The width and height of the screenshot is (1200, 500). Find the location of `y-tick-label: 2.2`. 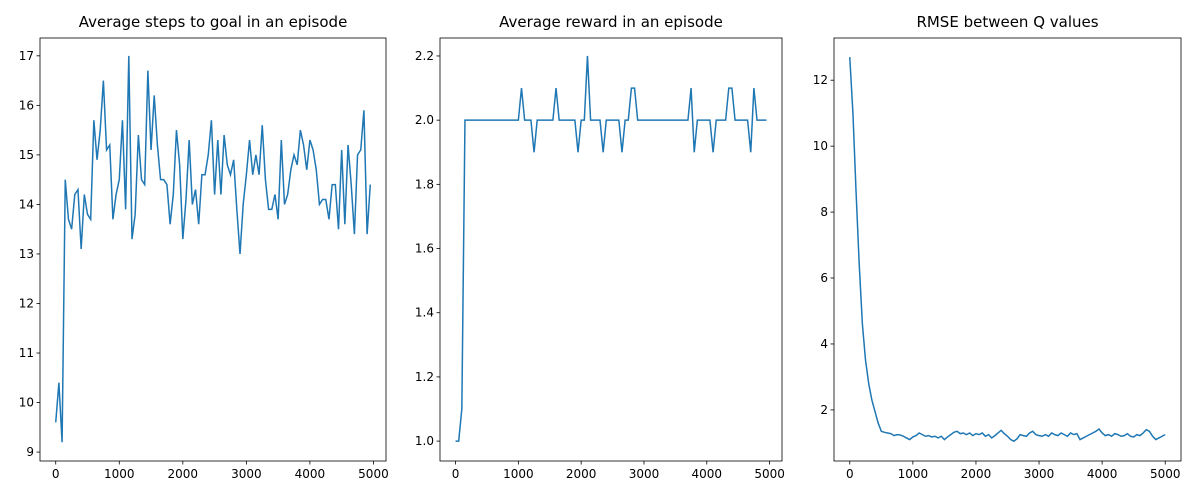

y-tick-label: 2.2 is located at coordinates (424, 56).